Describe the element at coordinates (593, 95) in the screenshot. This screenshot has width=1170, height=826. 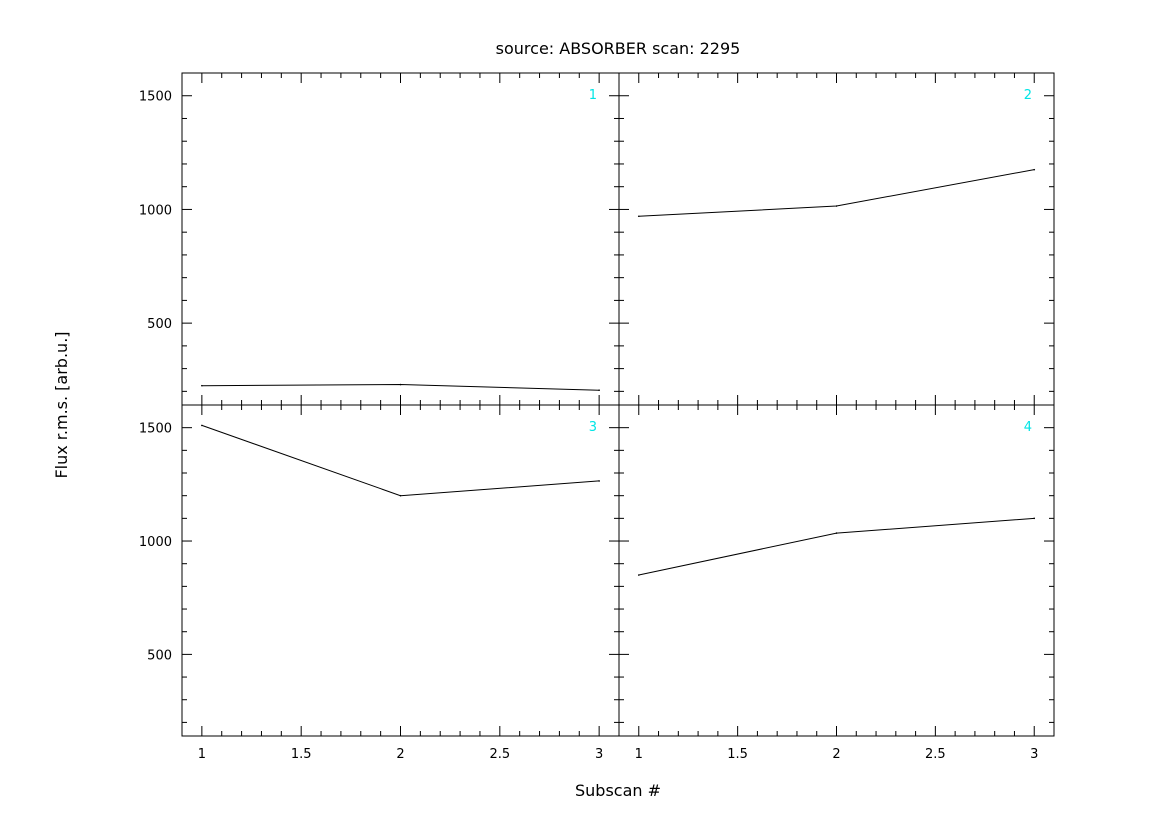
I see `panel-number: 1` at that location.